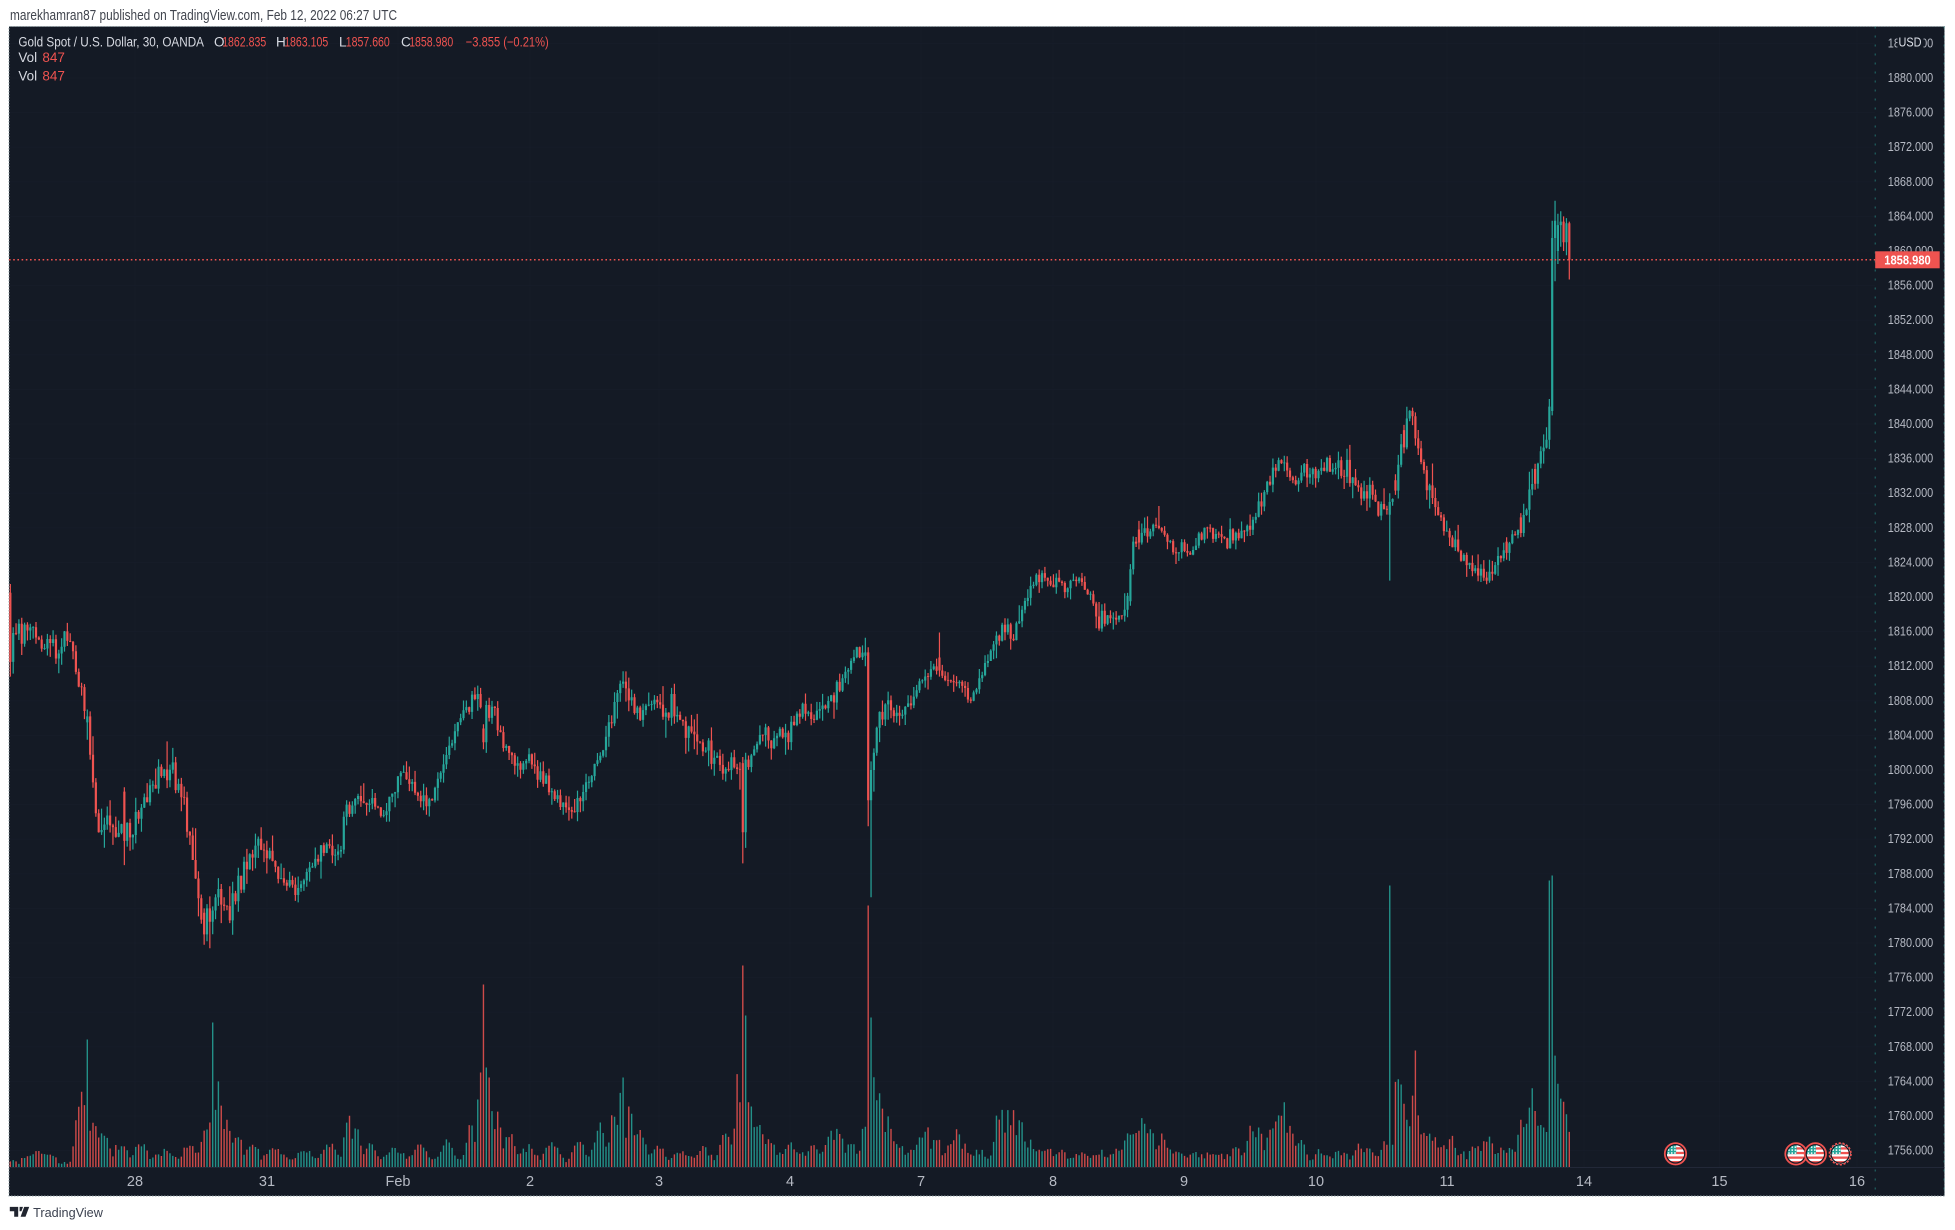  I want to click on svg-text: 1856.000, so click(1911, 286).